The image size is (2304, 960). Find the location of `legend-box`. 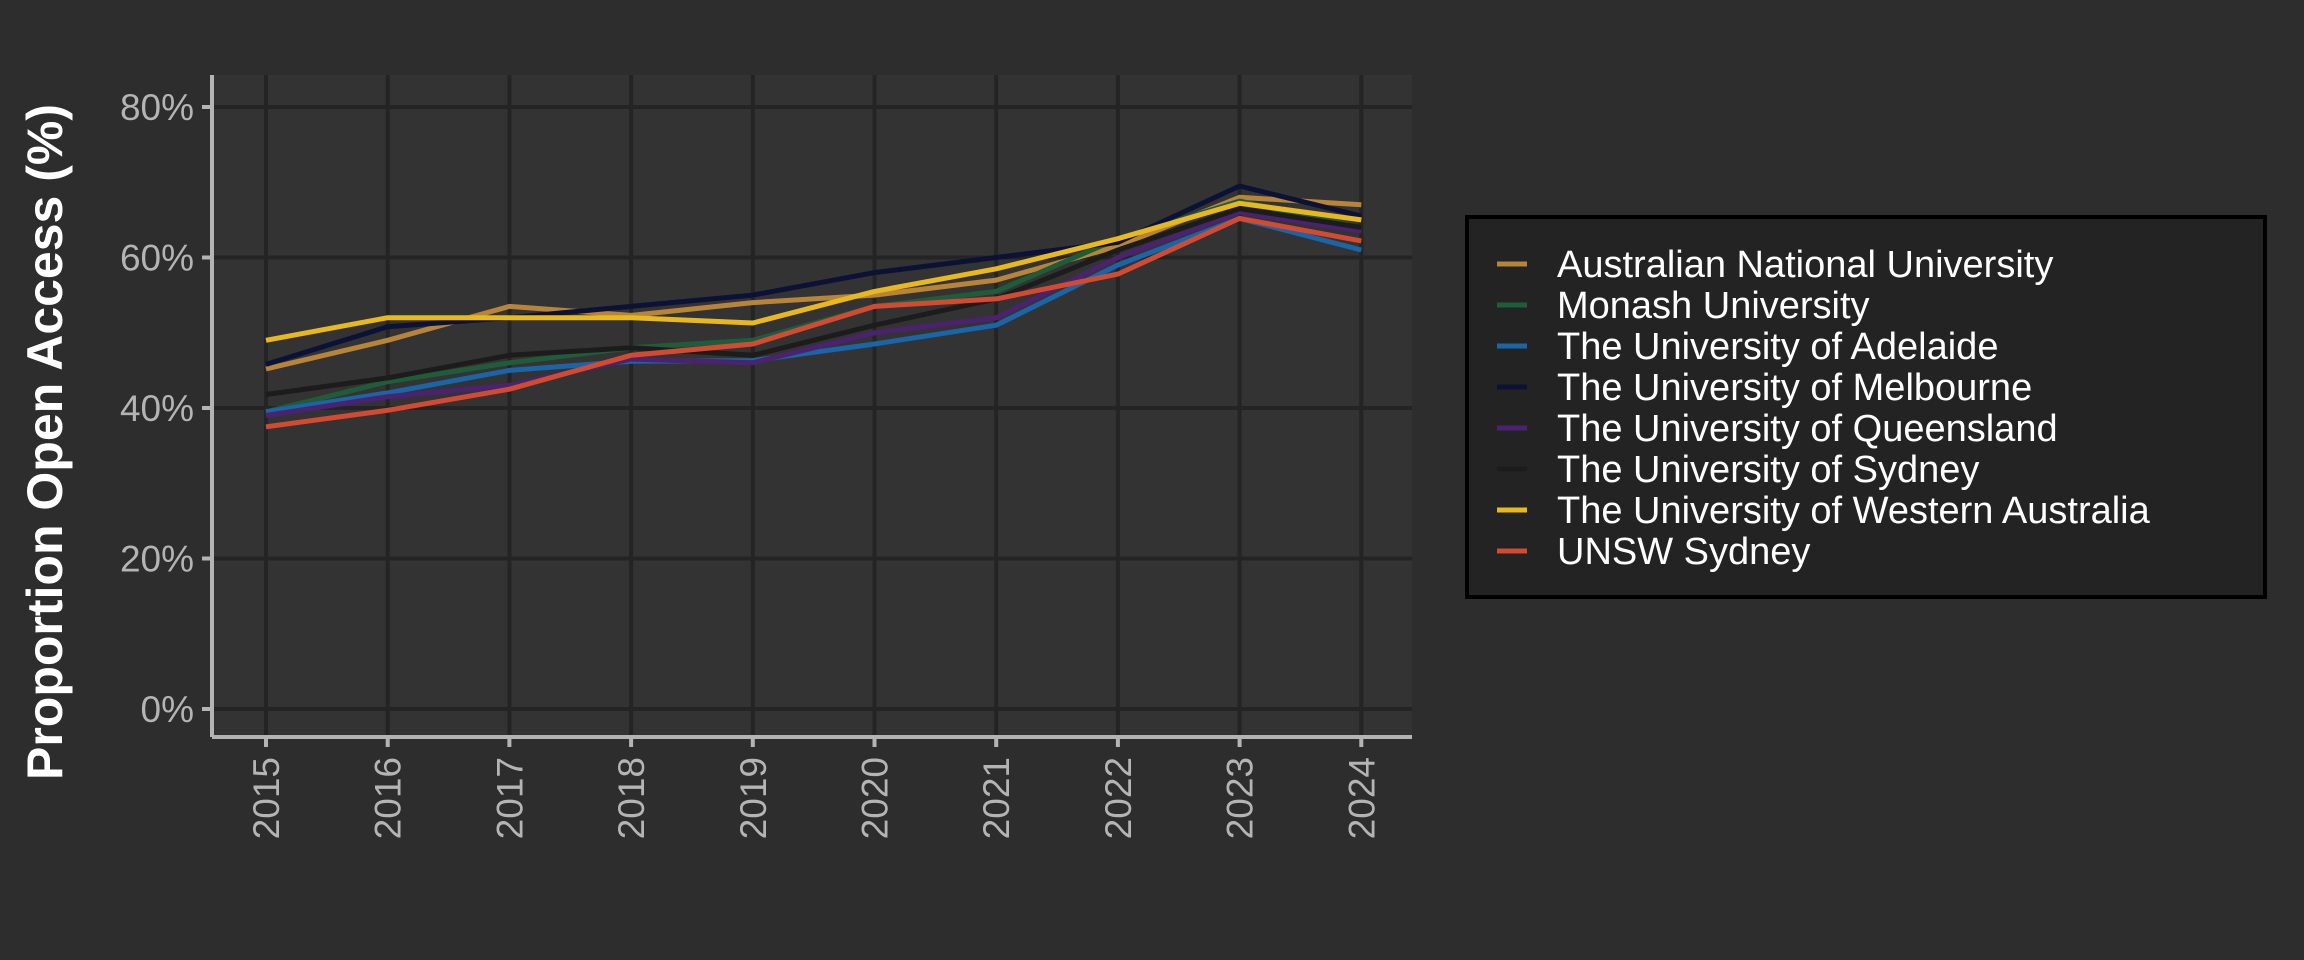

legend-box is located at coordinates (1866, 407).